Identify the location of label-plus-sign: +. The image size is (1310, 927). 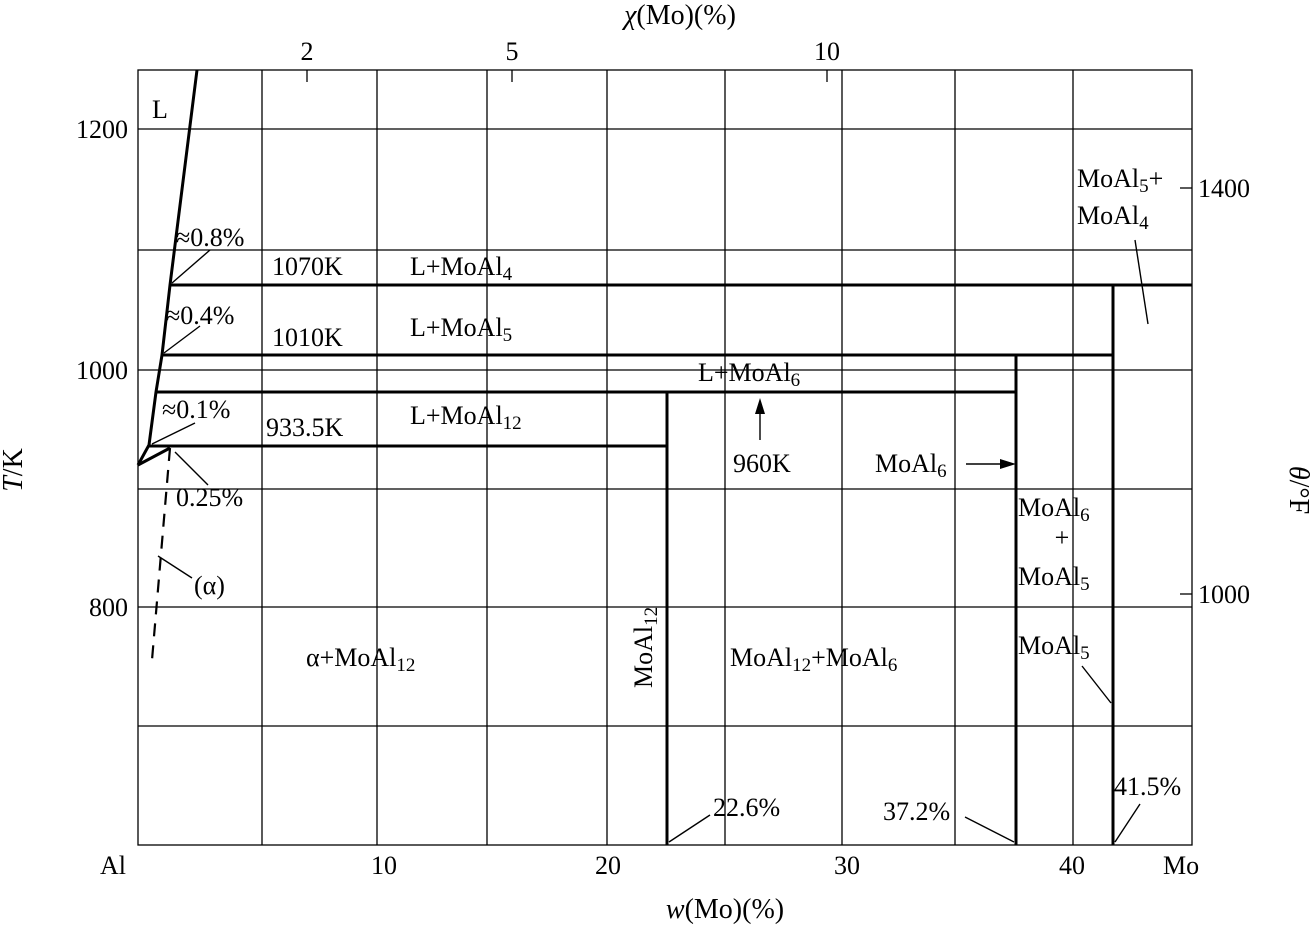
(1062, 537).